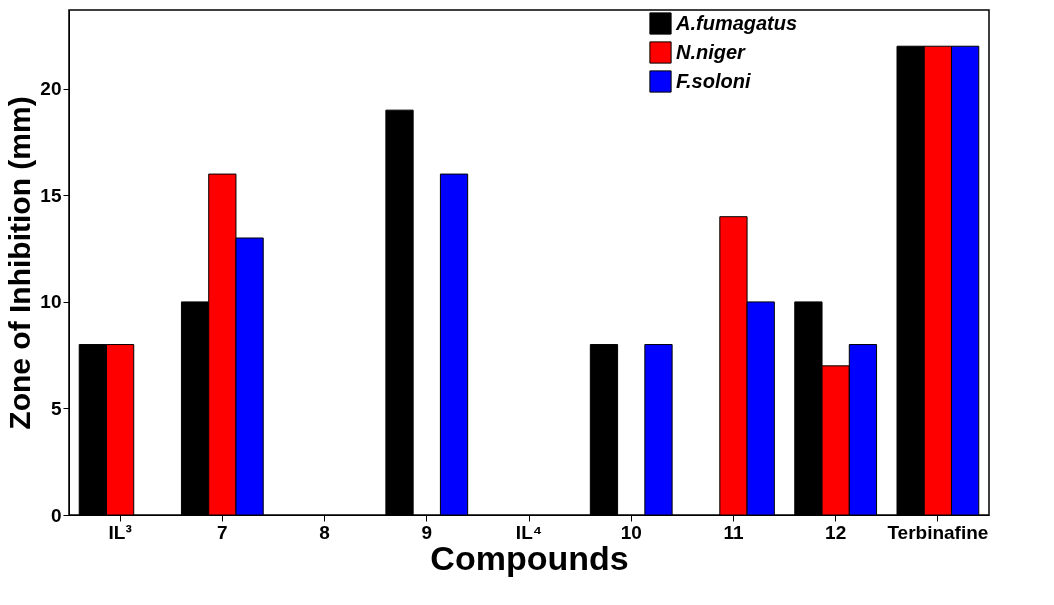 The width and height of the screenshot is (1054, 605). Describe the element at coordinates (51, 195) in the screenshot. I see `y-tick-label: 15` at that location.